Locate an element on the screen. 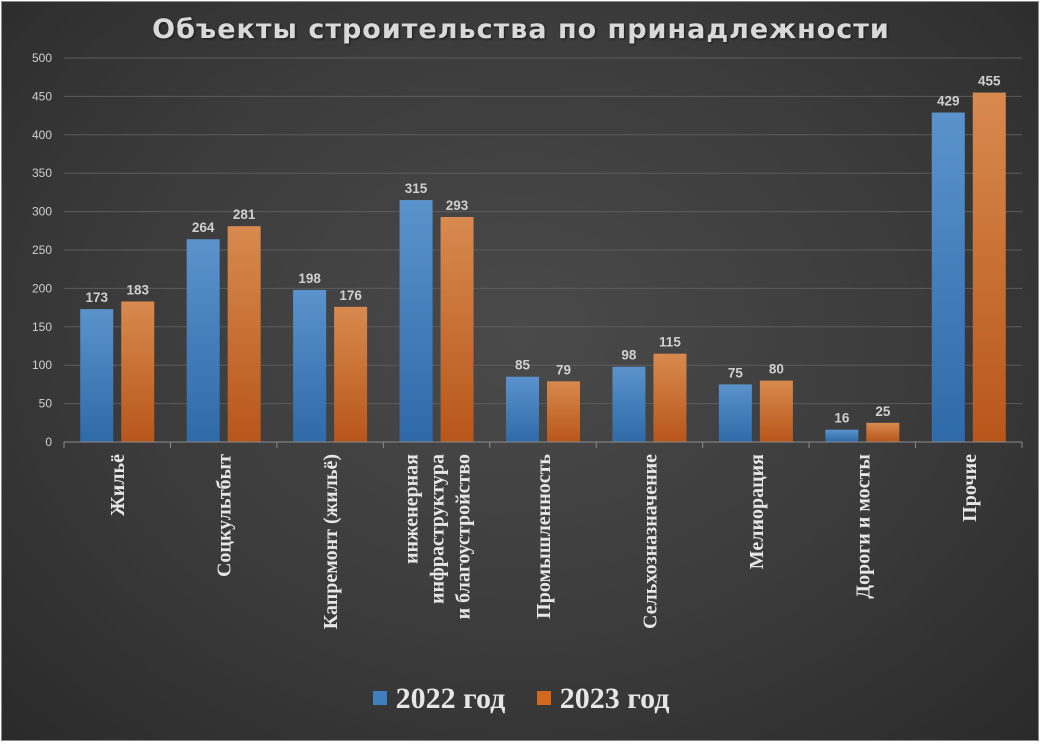  y-tick-label: 450 is located at coordinates (42, 96).